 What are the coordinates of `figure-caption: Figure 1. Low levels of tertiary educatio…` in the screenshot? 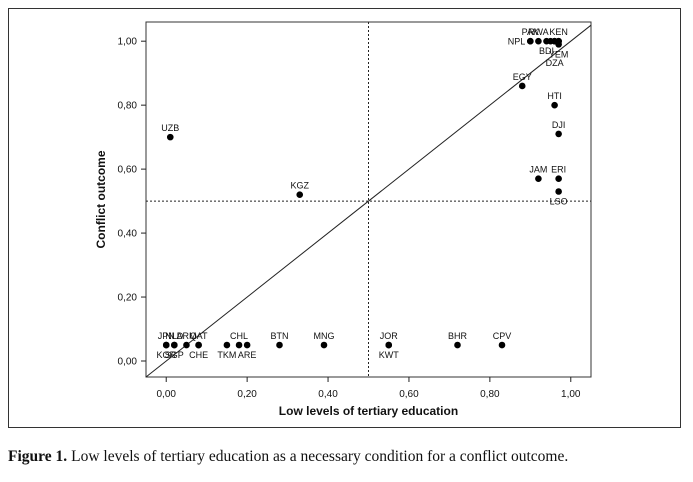 It's located at (348, 457).